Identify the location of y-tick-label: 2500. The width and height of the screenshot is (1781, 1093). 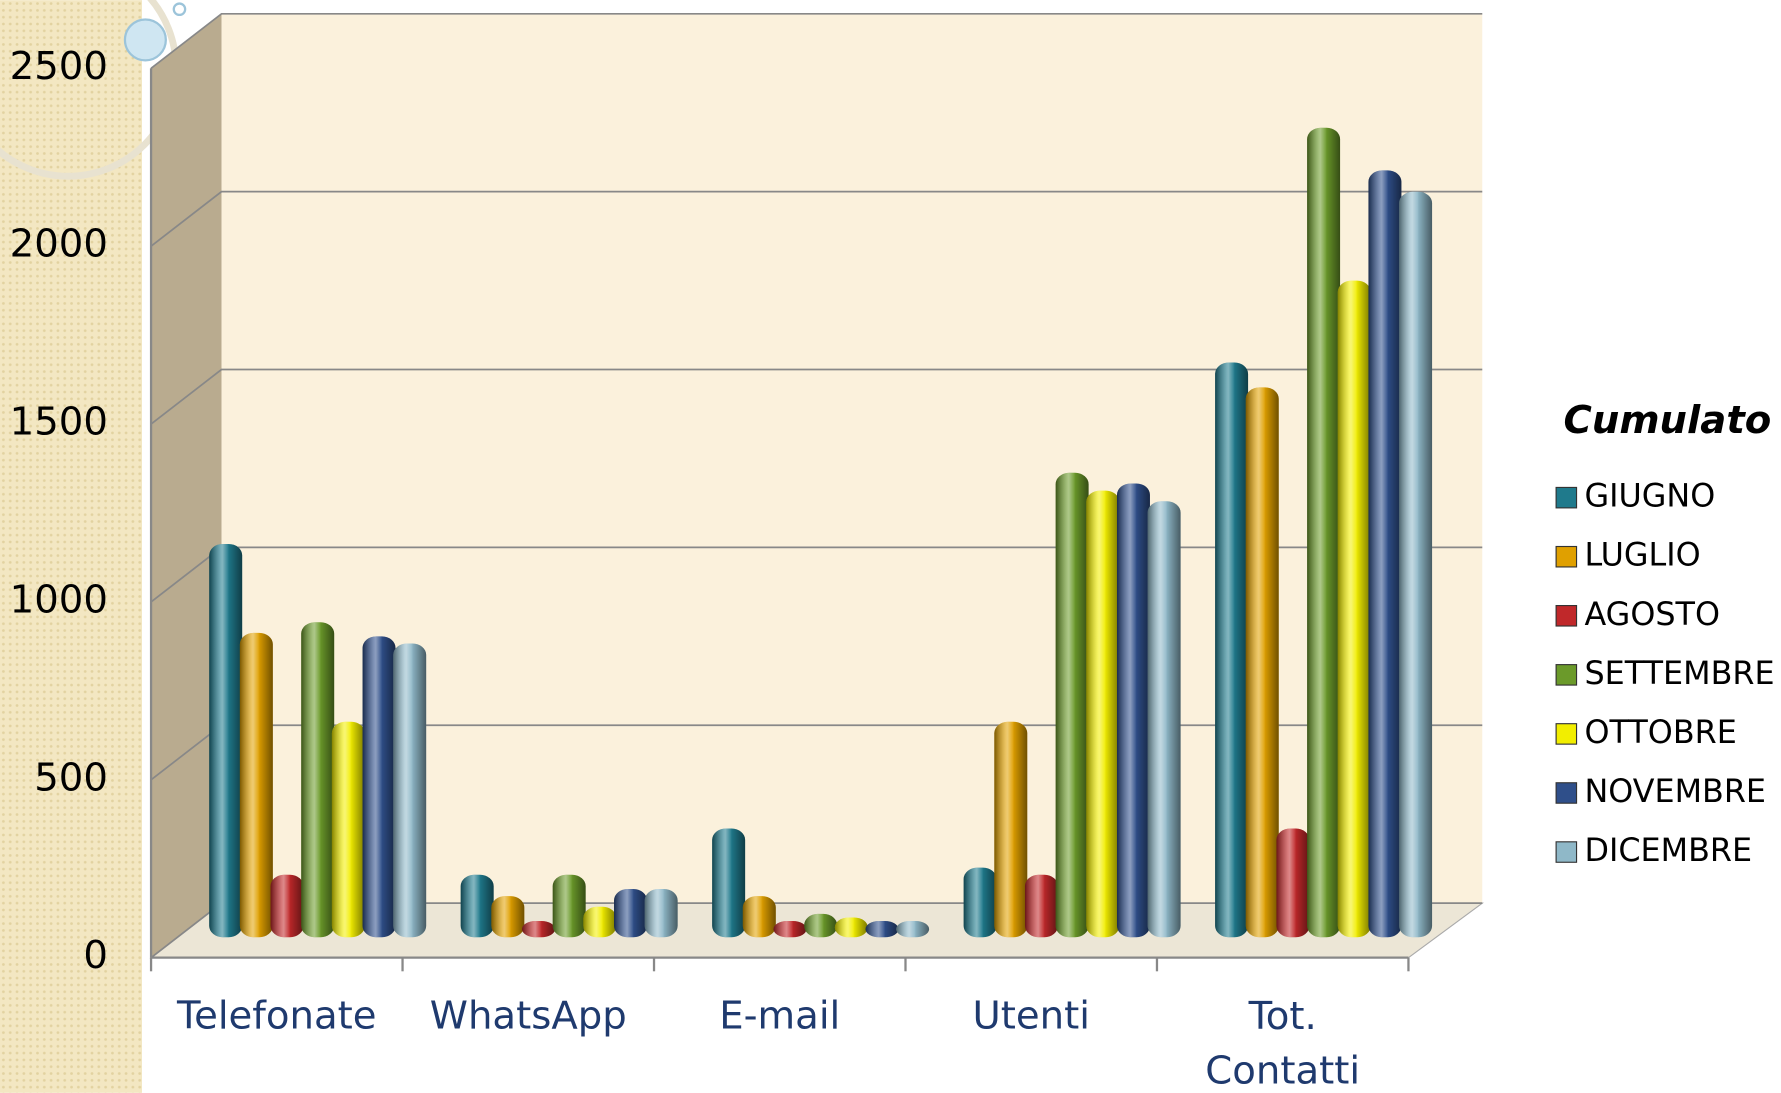
(59, 66).